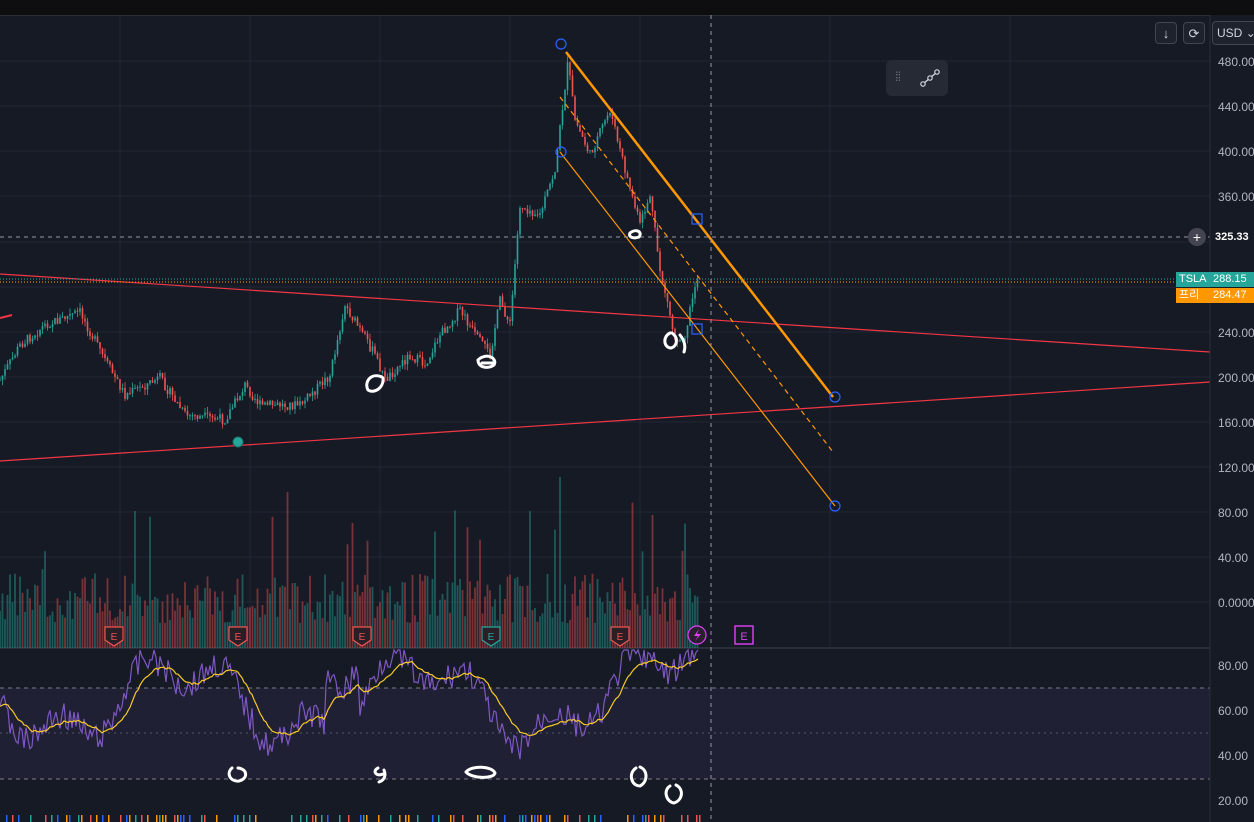 This screenshot has width=1254, height=822. I want to click on price-axis, so click(1232, 418).